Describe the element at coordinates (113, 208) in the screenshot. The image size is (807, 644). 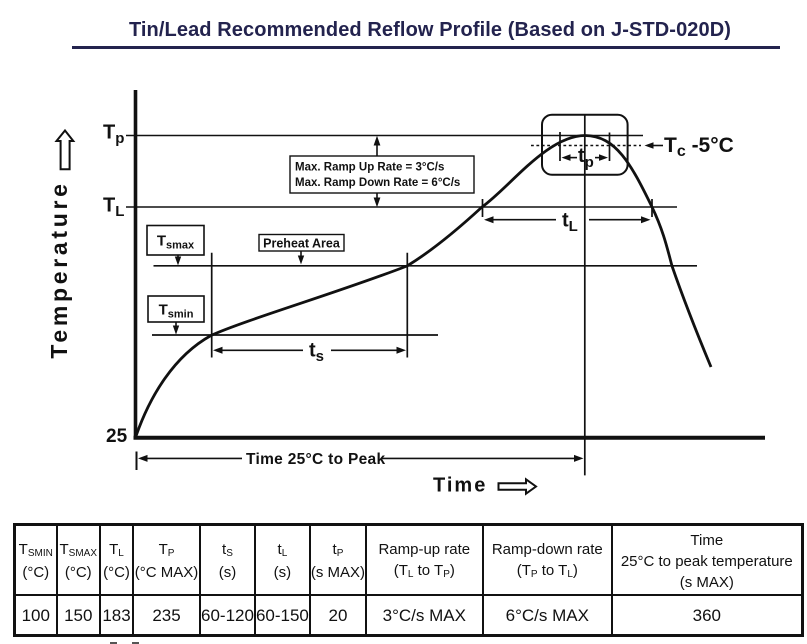
I see `svg-text: TL` at that location.